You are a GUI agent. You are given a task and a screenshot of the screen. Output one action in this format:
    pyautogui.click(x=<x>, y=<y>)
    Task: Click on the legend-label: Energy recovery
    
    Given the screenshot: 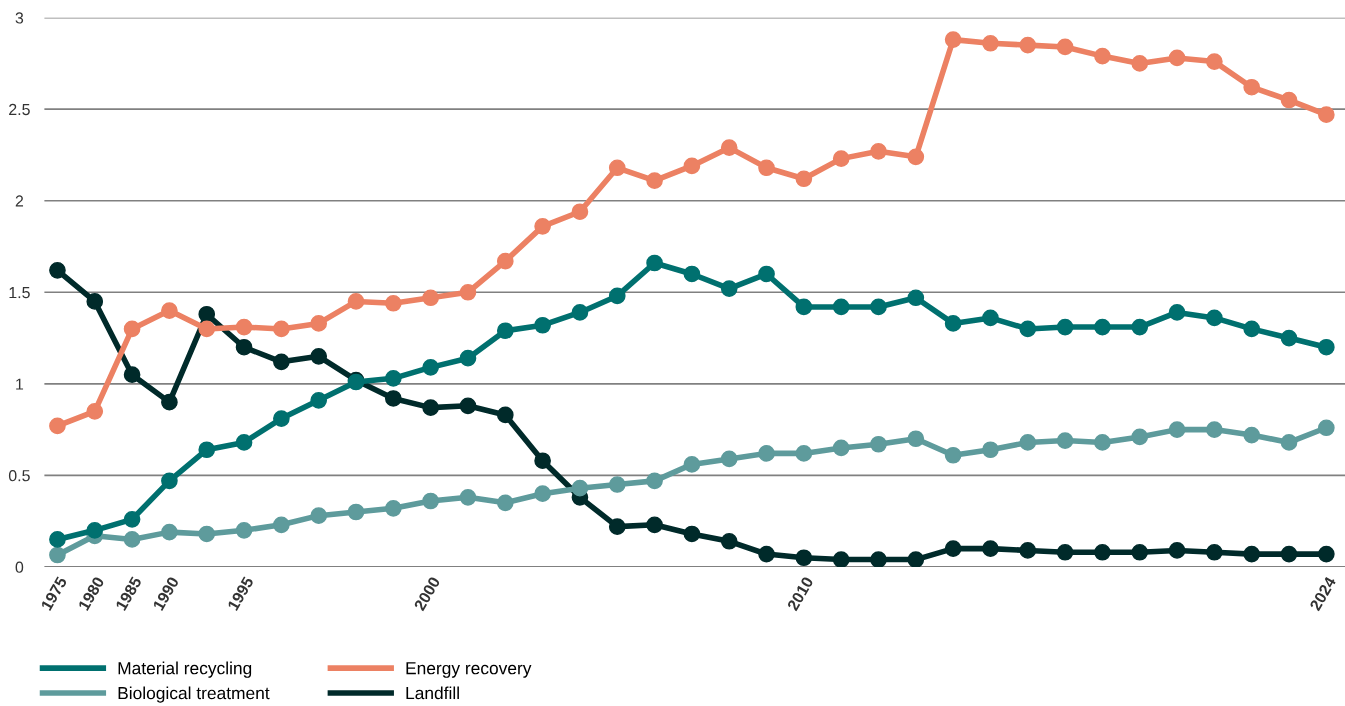 What is the action you would take?
    pyautogui.click(x=469, y=670)
    